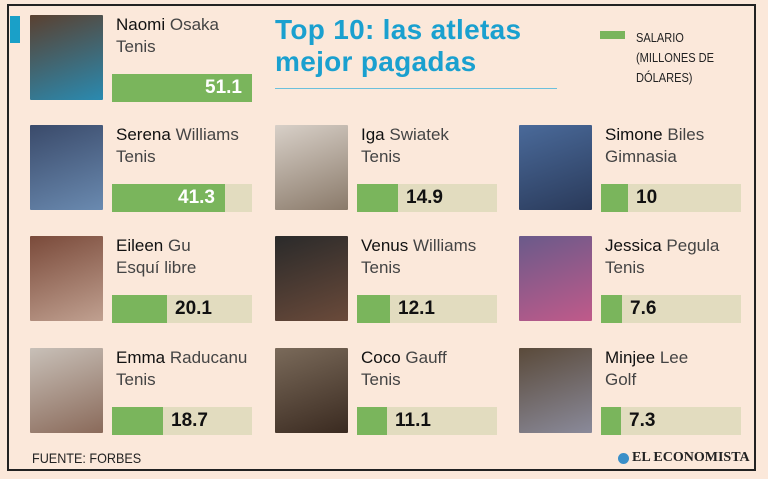  What do you see at coordinates (643, 308) in the screenshot?
I see `bar-value-label: 7.6` at bounding box center [643, 308].